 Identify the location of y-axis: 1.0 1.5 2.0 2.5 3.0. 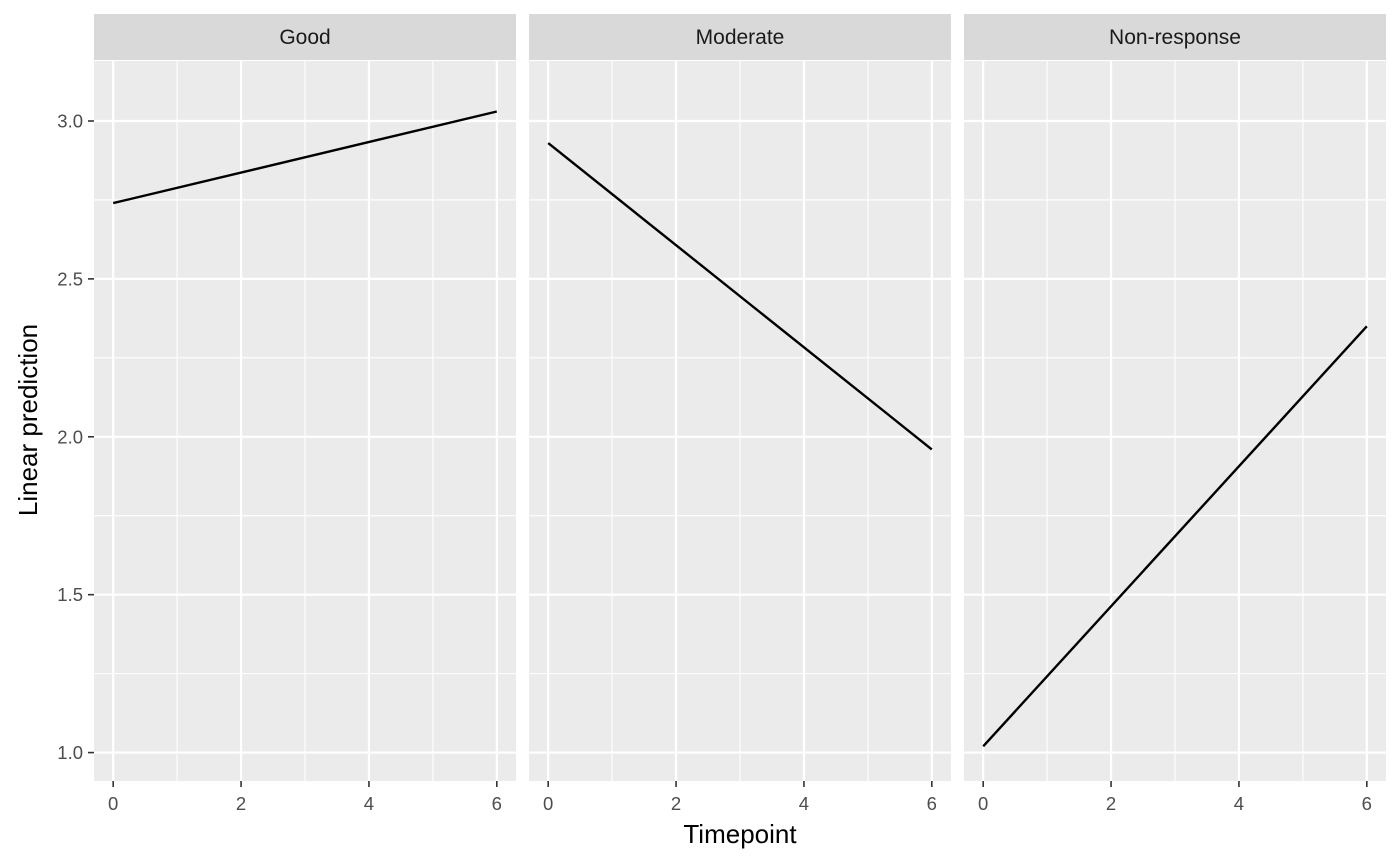
(75, 437).